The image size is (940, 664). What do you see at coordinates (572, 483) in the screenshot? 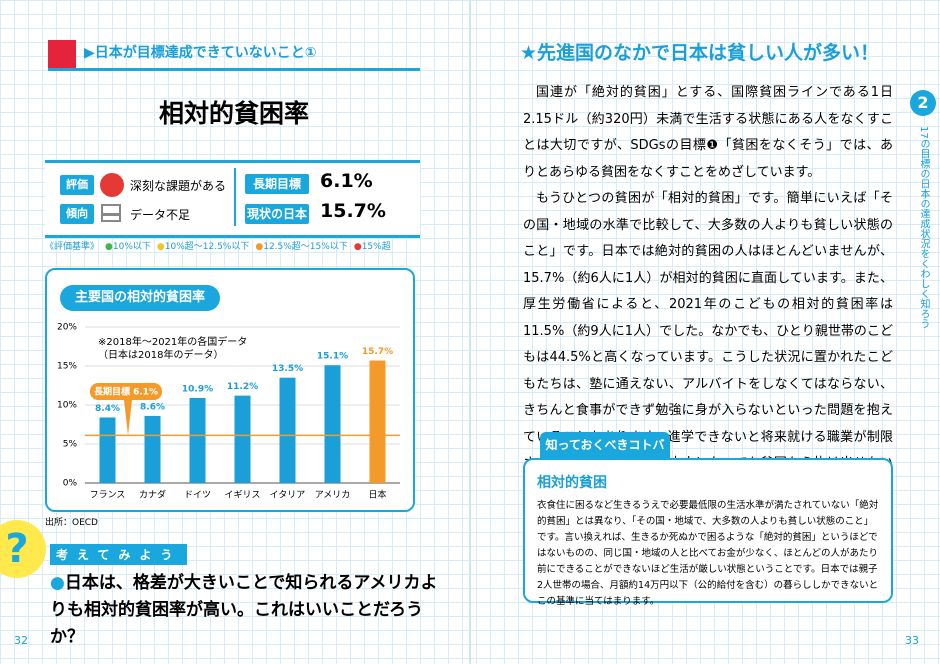
I see `term: 相対的貧困` at bounding box center [572, 483].